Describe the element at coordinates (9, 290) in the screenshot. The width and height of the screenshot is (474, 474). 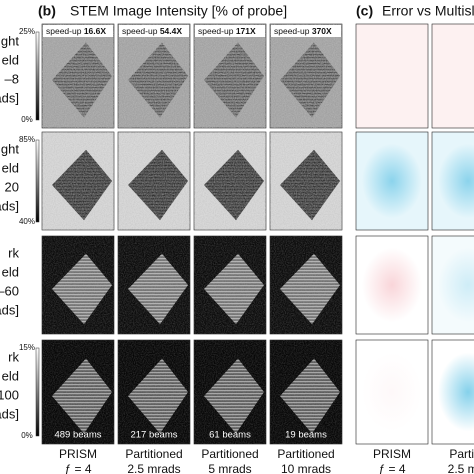
I see `row-label: –60` at that location.